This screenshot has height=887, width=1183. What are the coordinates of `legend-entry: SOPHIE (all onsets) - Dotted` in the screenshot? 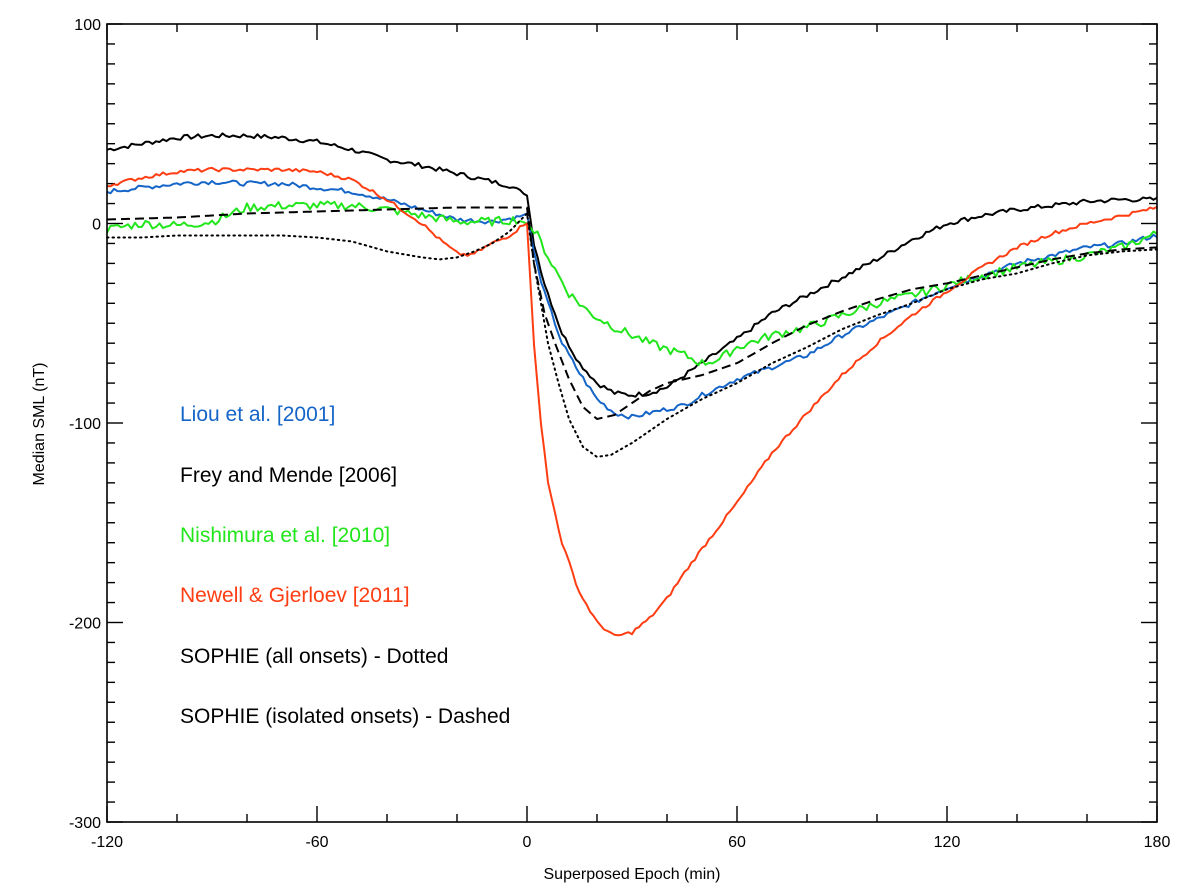 It's located at (314, 656).